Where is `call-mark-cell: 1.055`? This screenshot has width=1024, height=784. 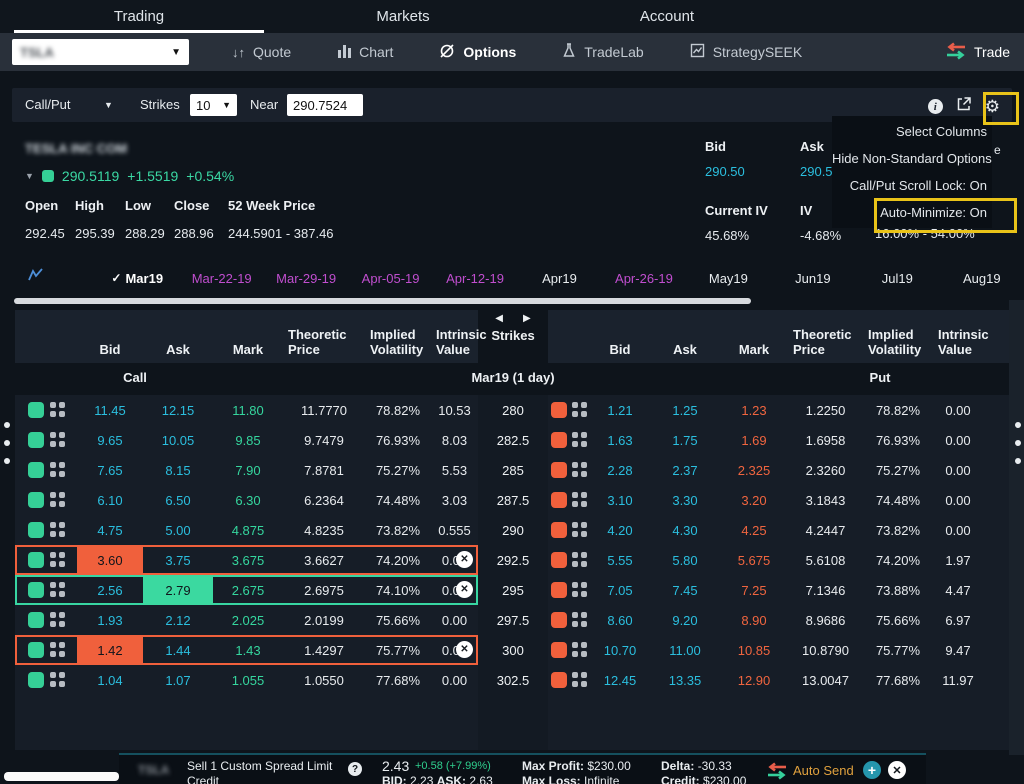 call-mark-cell: 1.055 is located at coordinates (248, 680).